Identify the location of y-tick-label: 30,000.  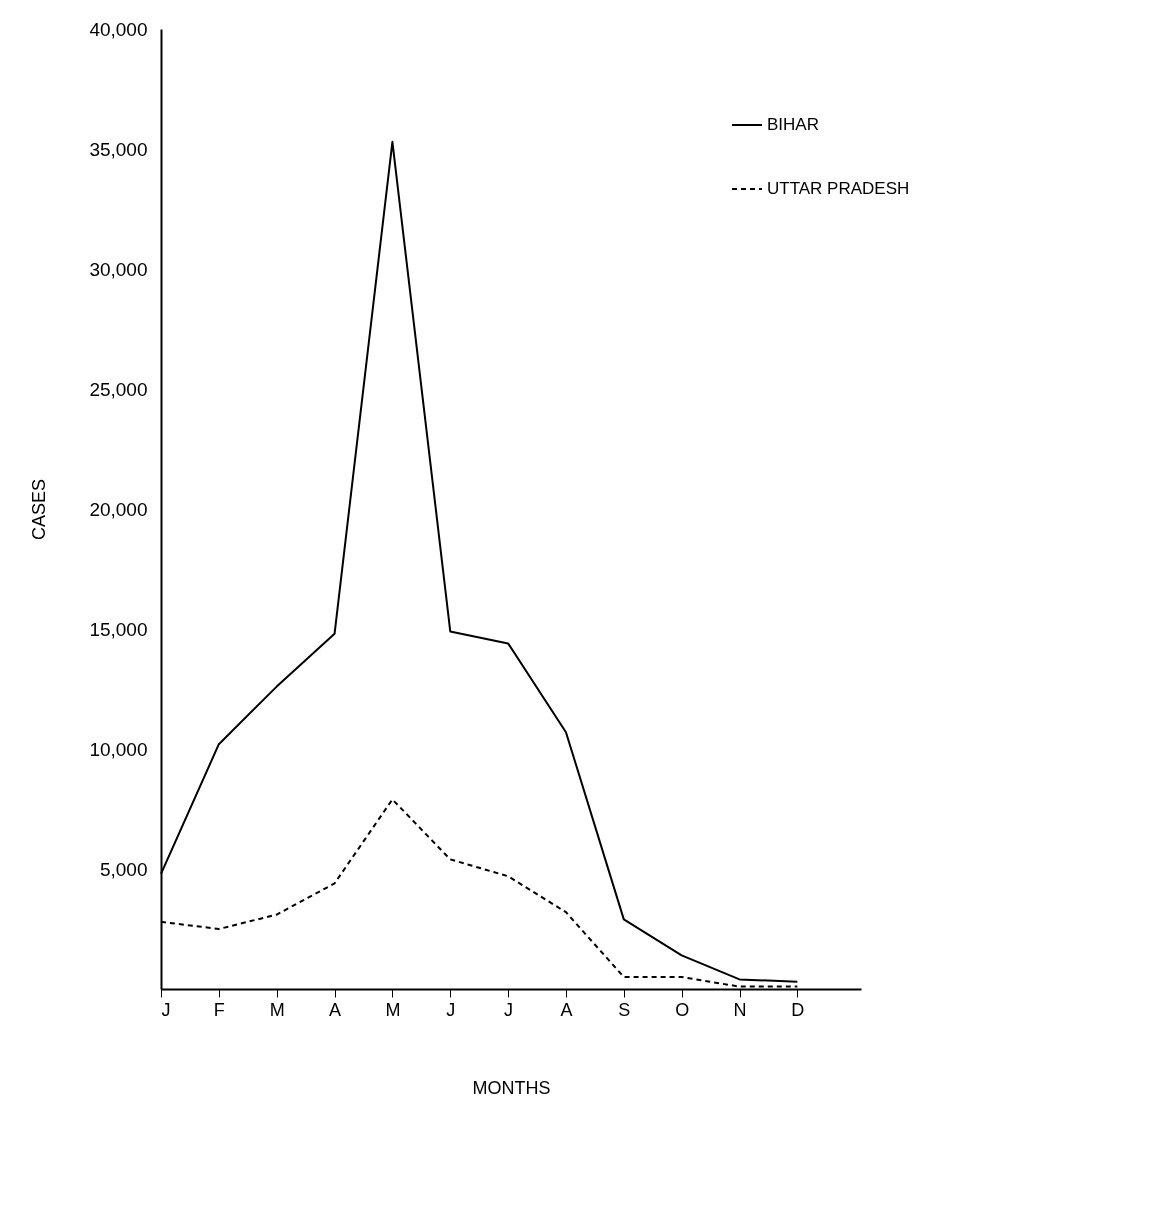
(118, 269).